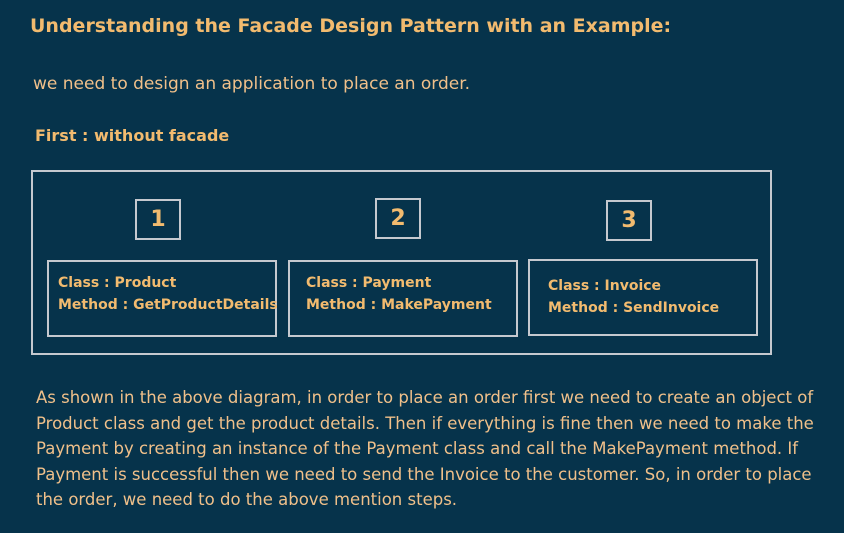  Describe the element at coordinates (643, 297) in the screenshot. I see `class-box-invoice: Class : Invoice Method : SendInvoice` at that location.